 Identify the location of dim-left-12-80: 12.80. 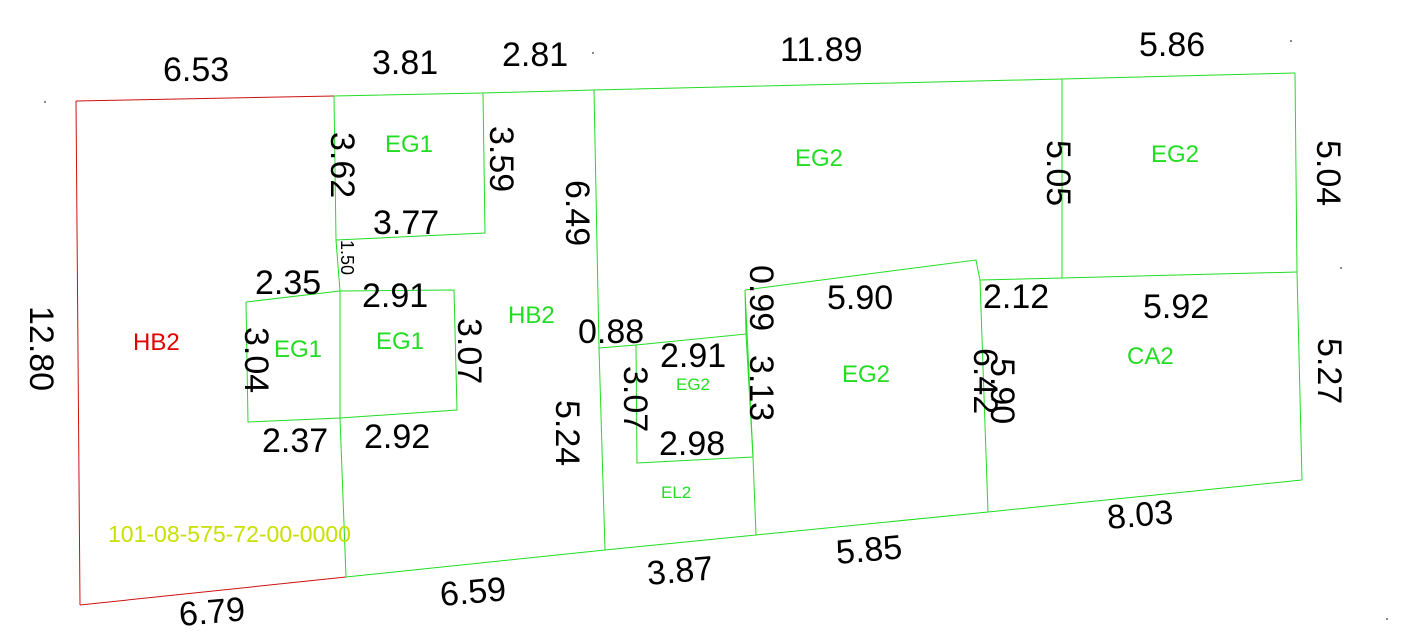
(41, 348).